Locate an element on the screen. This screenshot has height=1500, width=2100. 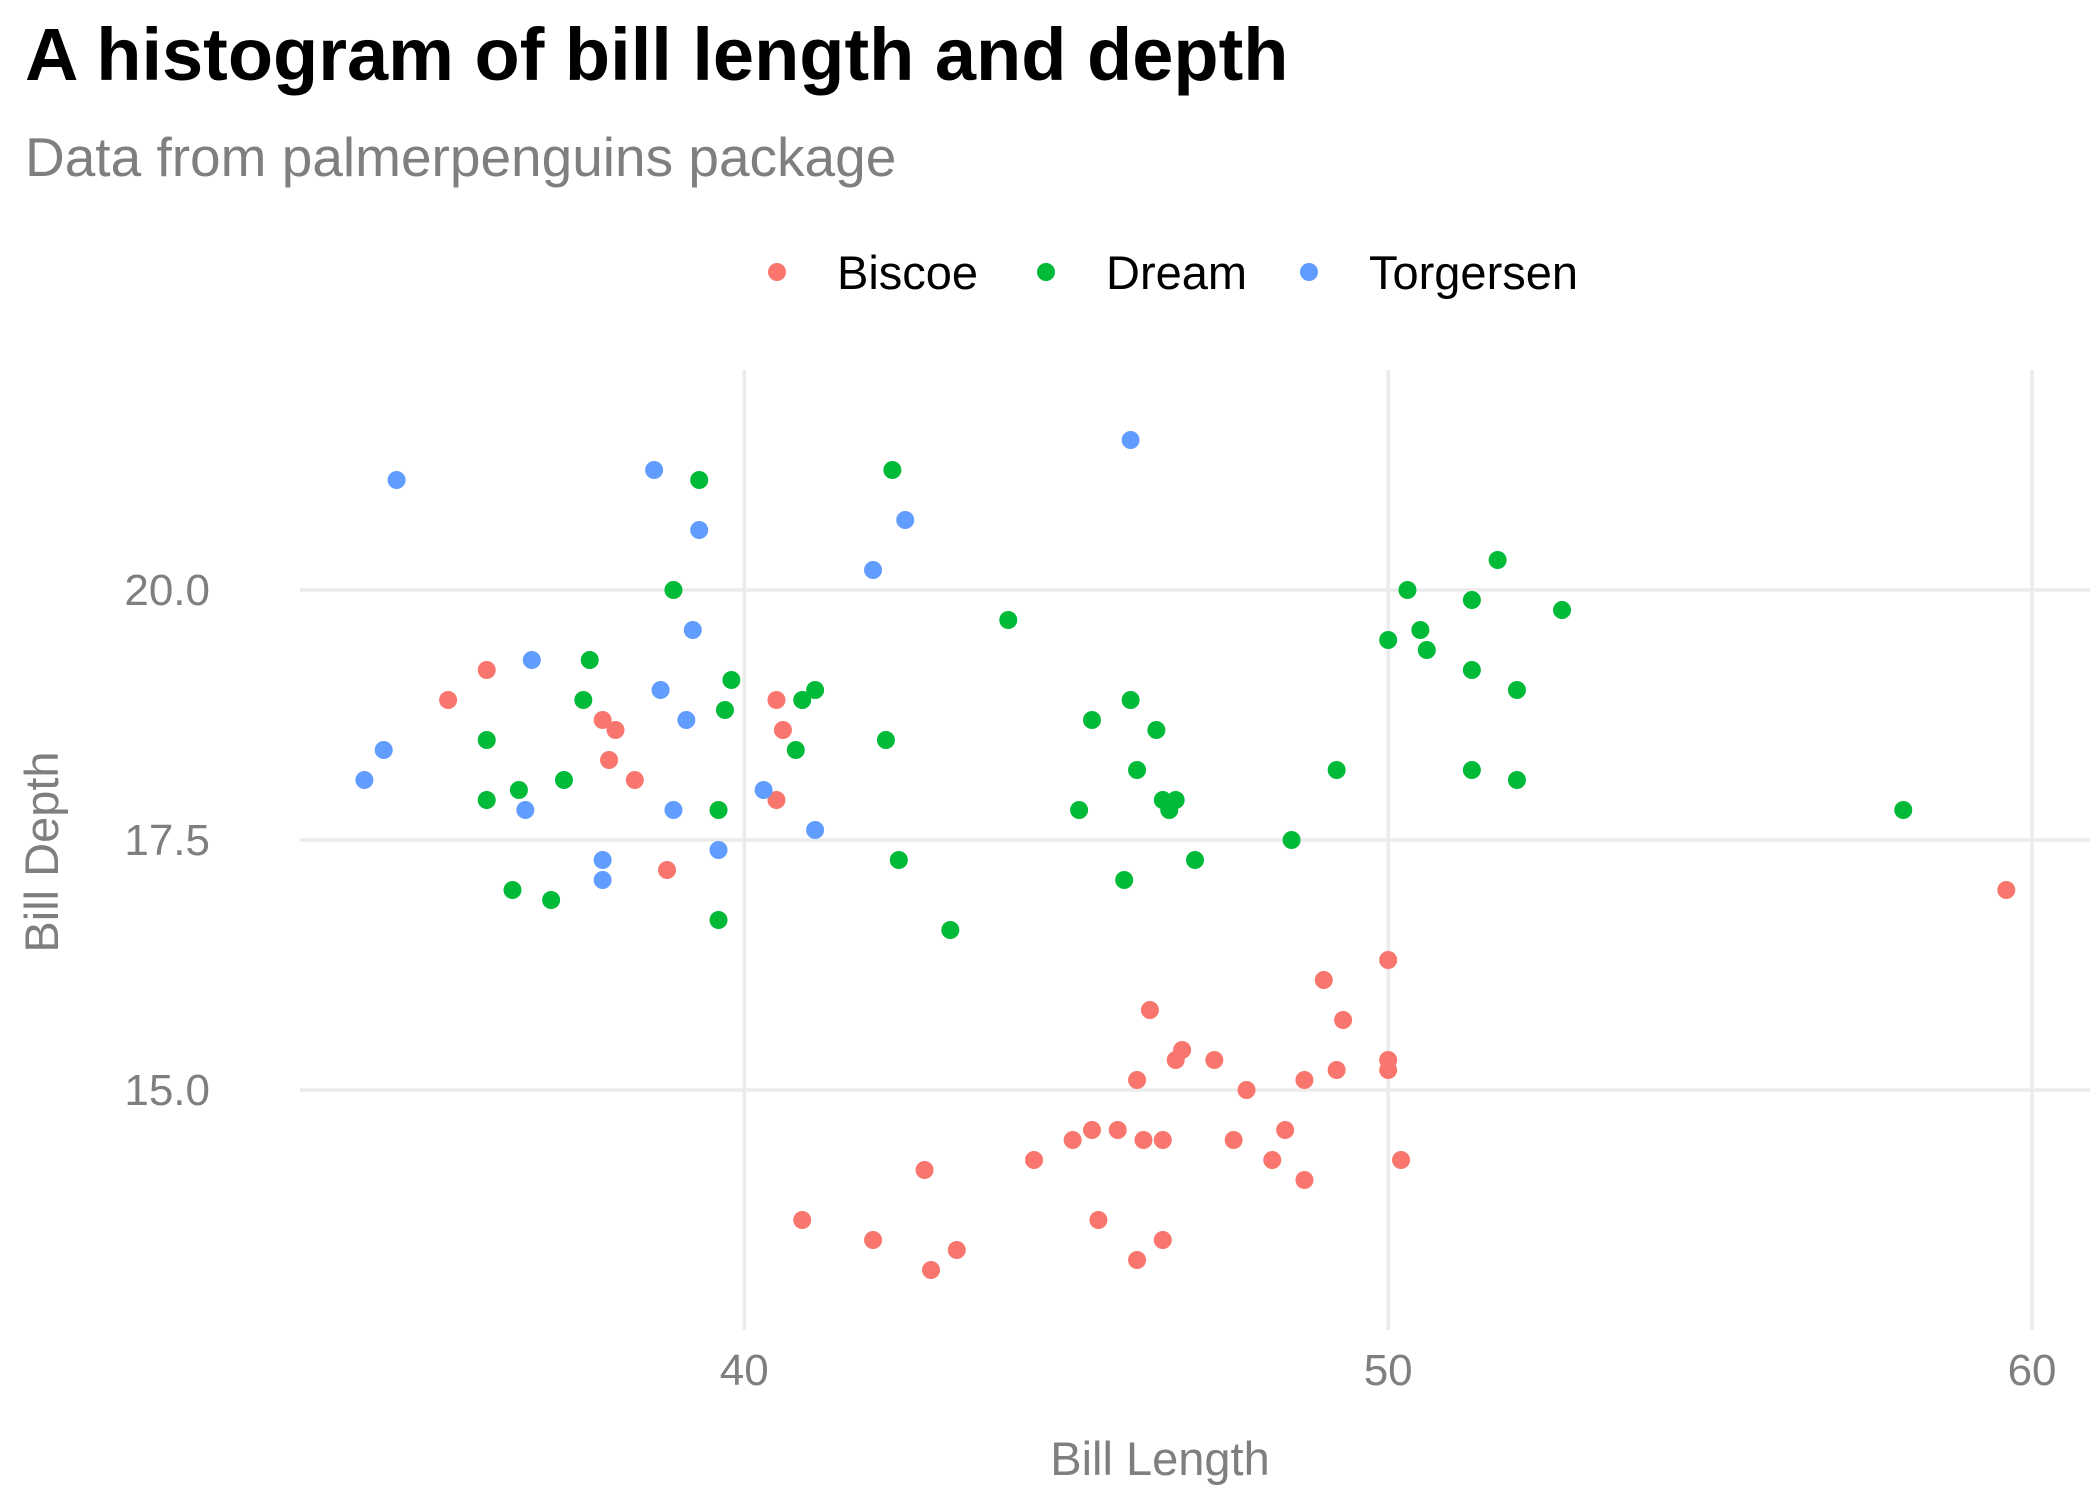
legend-label: Biscoe is located at coordinates (907, 272).